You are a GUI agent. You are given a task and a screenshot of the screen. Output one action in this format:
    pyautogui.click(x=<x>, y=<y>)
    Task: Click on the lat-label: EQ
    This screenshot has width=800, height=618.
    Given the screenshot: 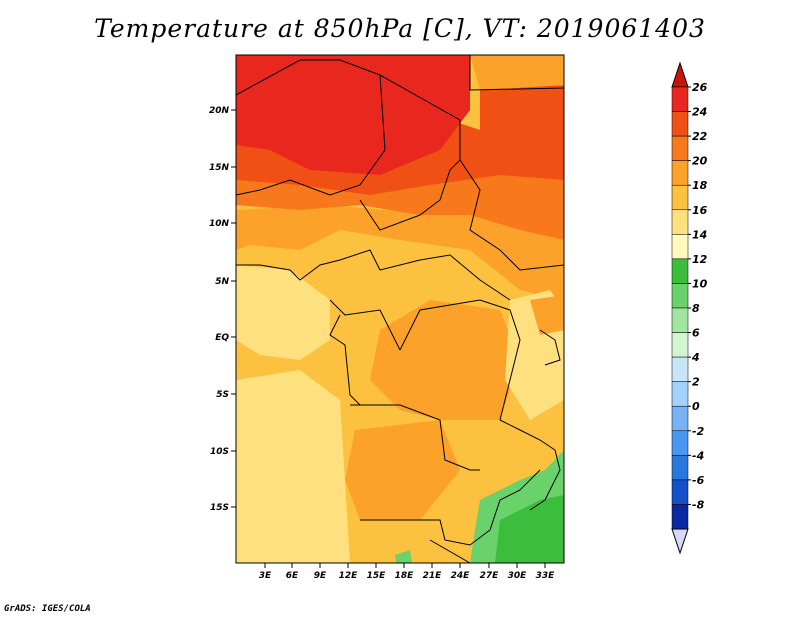 What is the action you would take?
    pyautogui.click(x=222, y=338)
    